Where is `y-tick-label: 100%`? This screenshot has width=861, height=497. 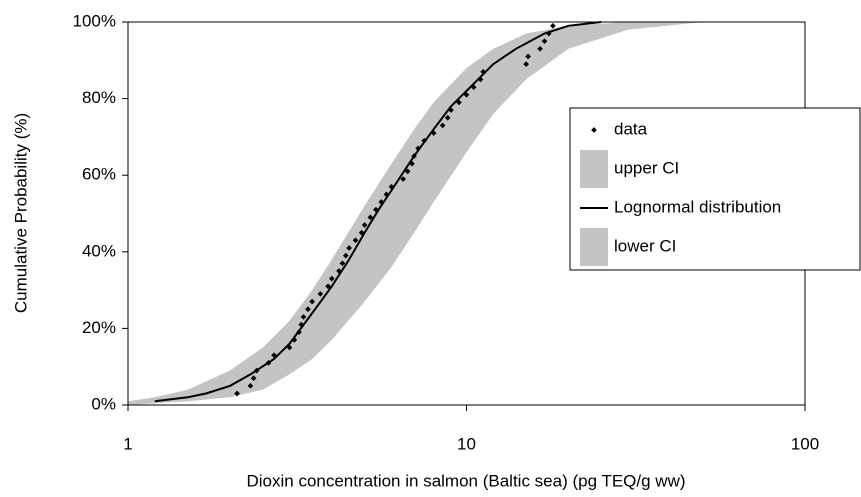
y-tick-label: 100% is located at coordinates (94, 20).